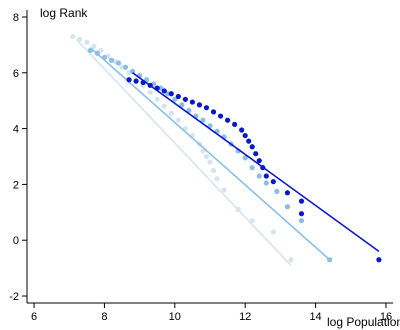 Image resolution: width=400 pixels, height=330 pixels. Describe the element at coordinates (211, 313) in the screenshot. I see `x-ticks: 6 8 10 12 14 16` at that location.